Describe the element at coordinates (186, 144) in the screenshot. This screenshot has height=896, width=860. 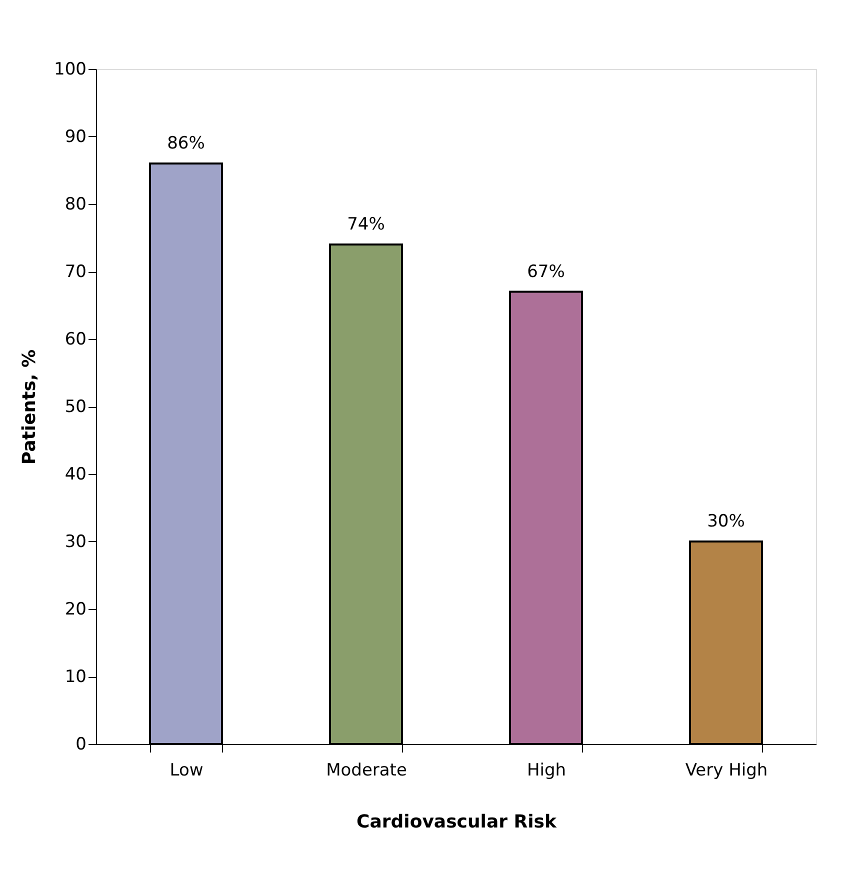
I see `data-label: 86%` at that location.